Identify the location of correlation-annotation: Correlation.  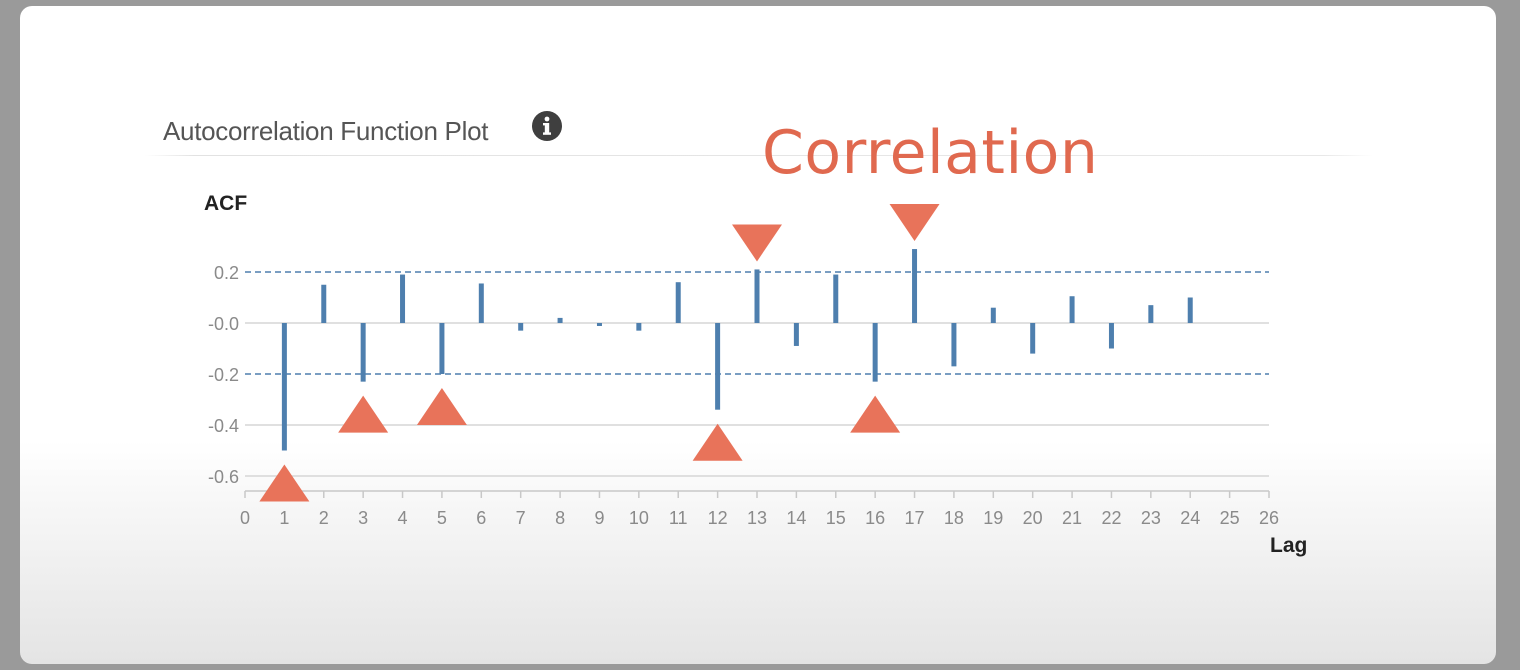
(930, 153).